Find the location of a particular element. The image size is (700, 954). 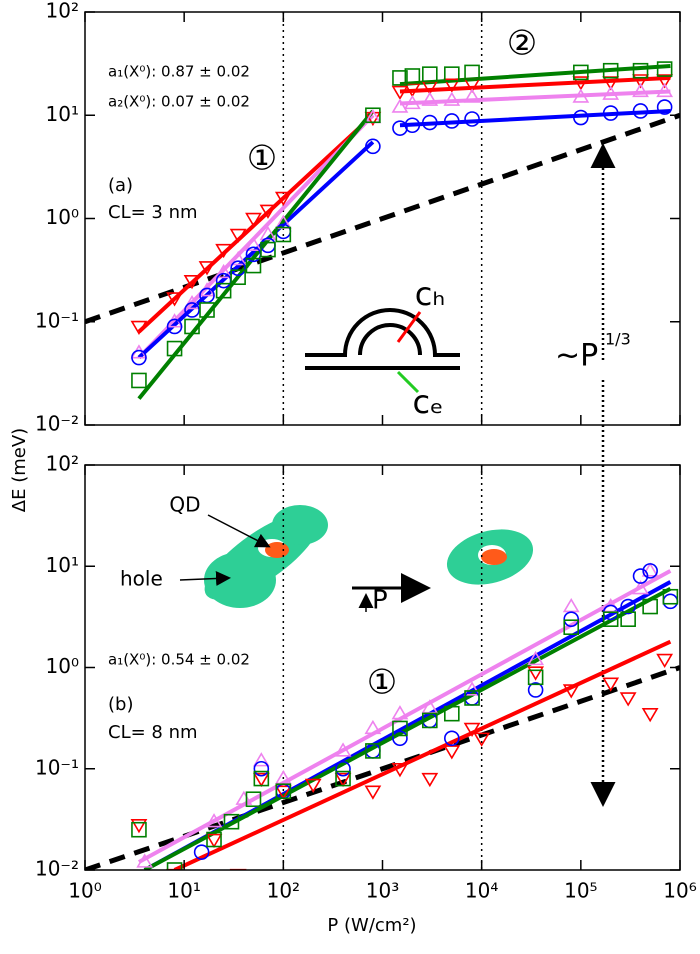

annotation: 1/3 is located at coordinates (618, 339).